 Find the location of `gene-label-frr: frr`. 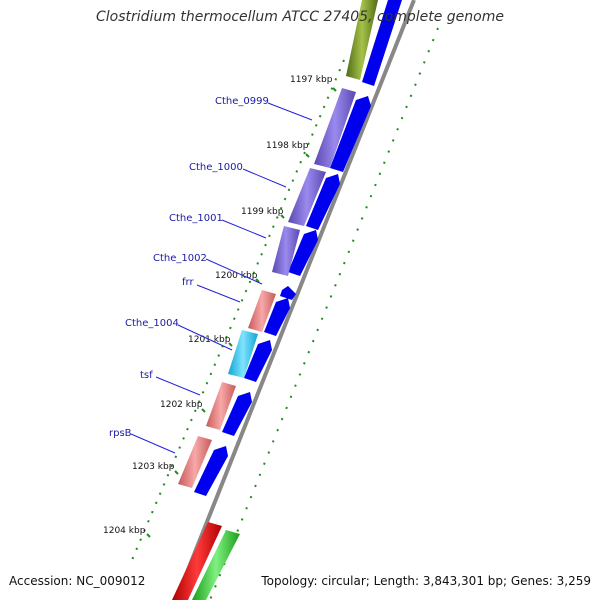

gene-label-frr: frr is located at coordinates (188, 282).